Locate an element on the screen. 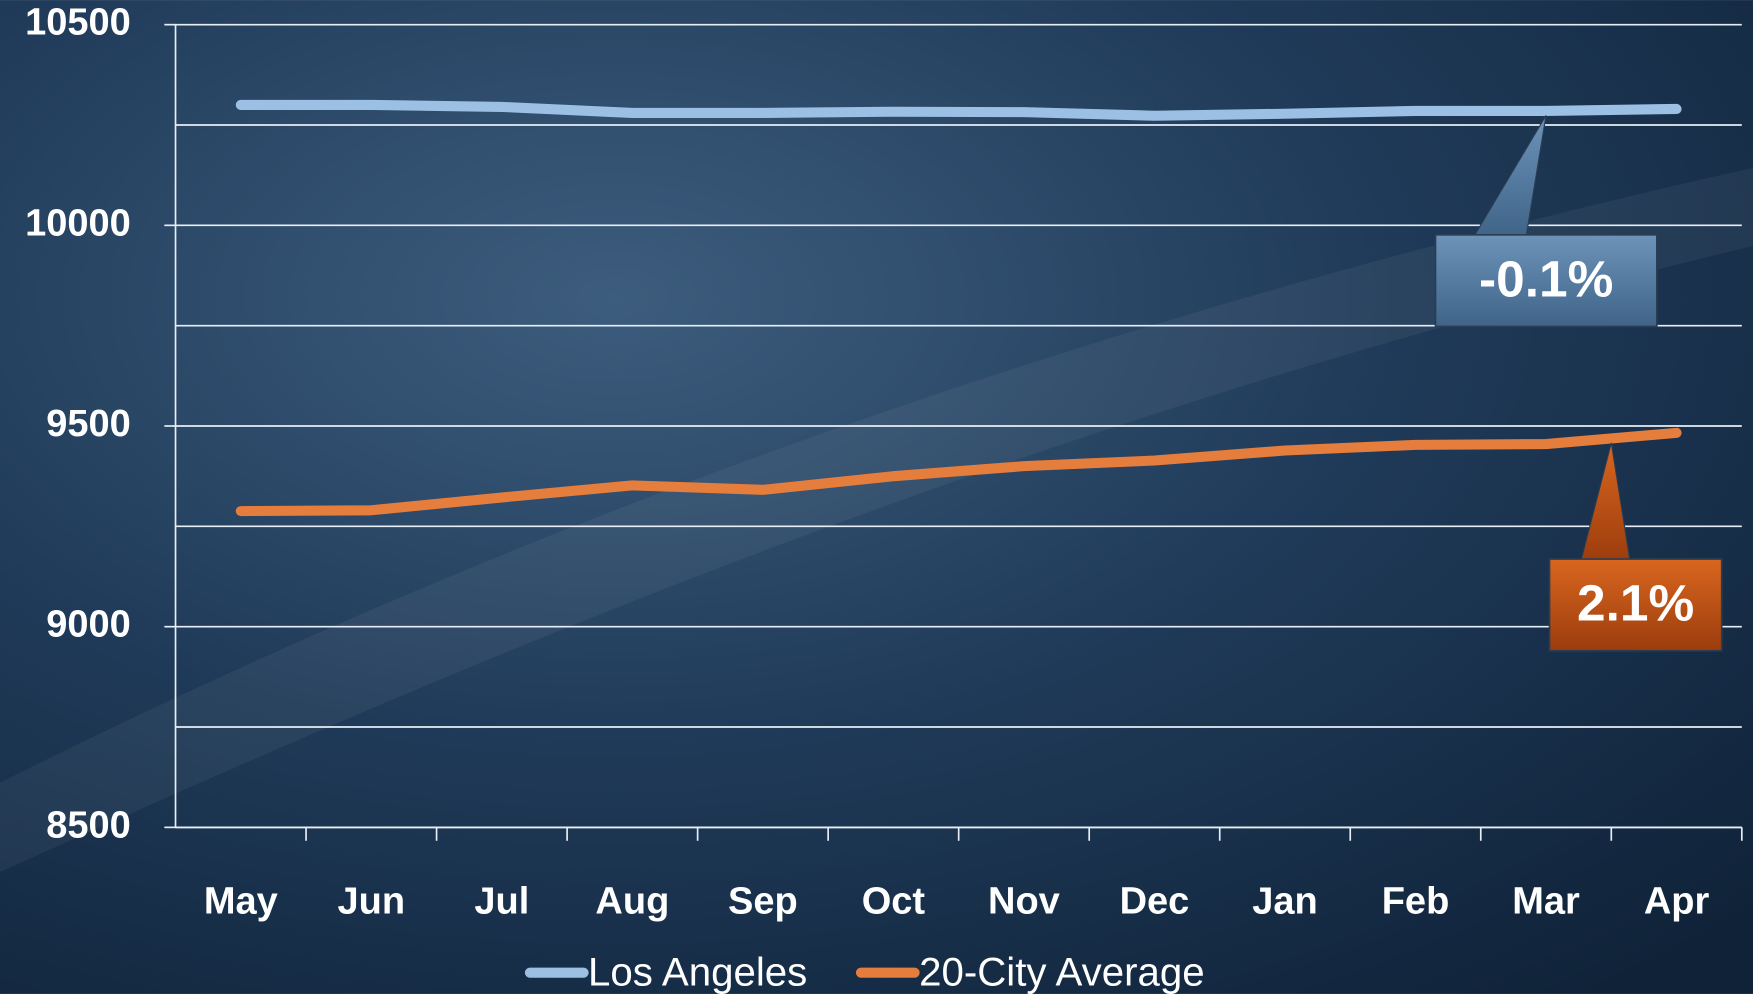 This screenshot has height=994, width=1753. legend-label: Los Angeles is located at coordinates (697, 972).